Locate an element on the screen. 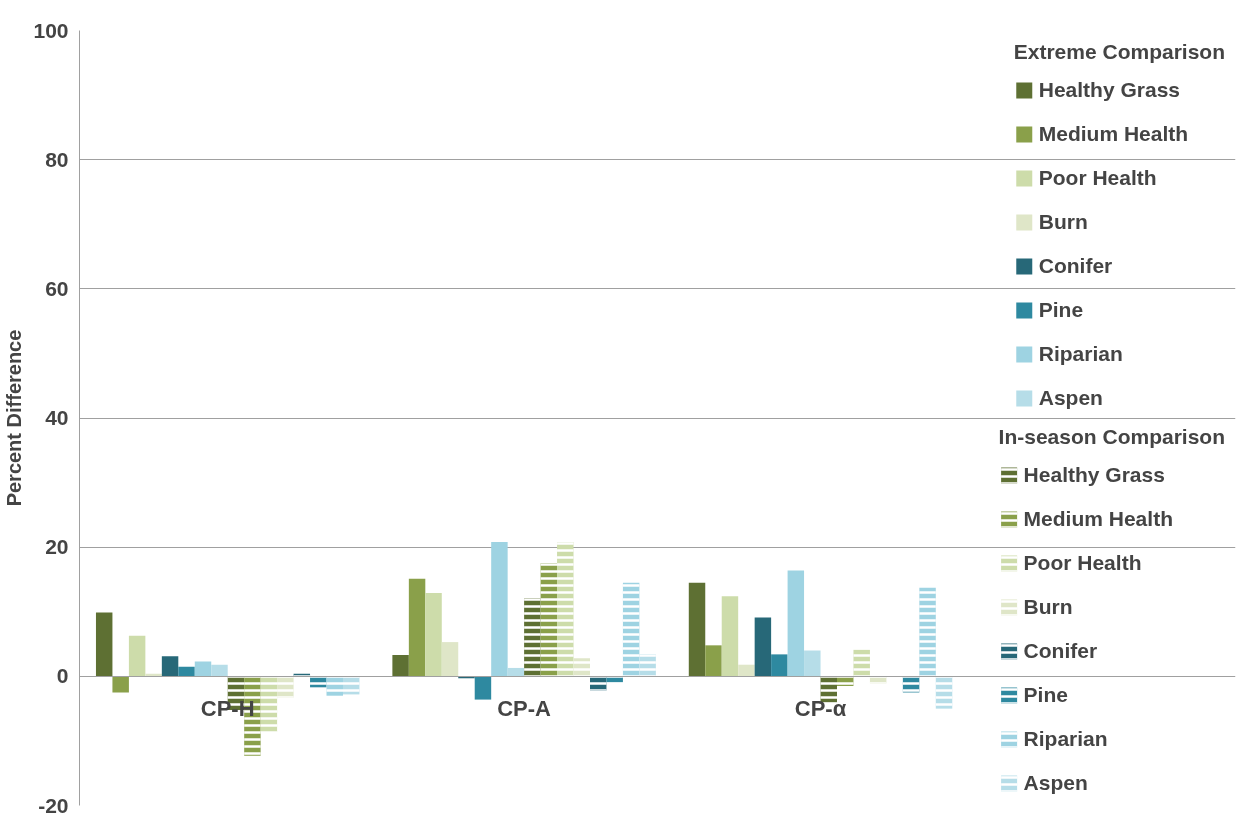 Image resolution: width=1253 pixels, height=837 pixels. y-tick-label: 40 is located at coordinates (57, 417).